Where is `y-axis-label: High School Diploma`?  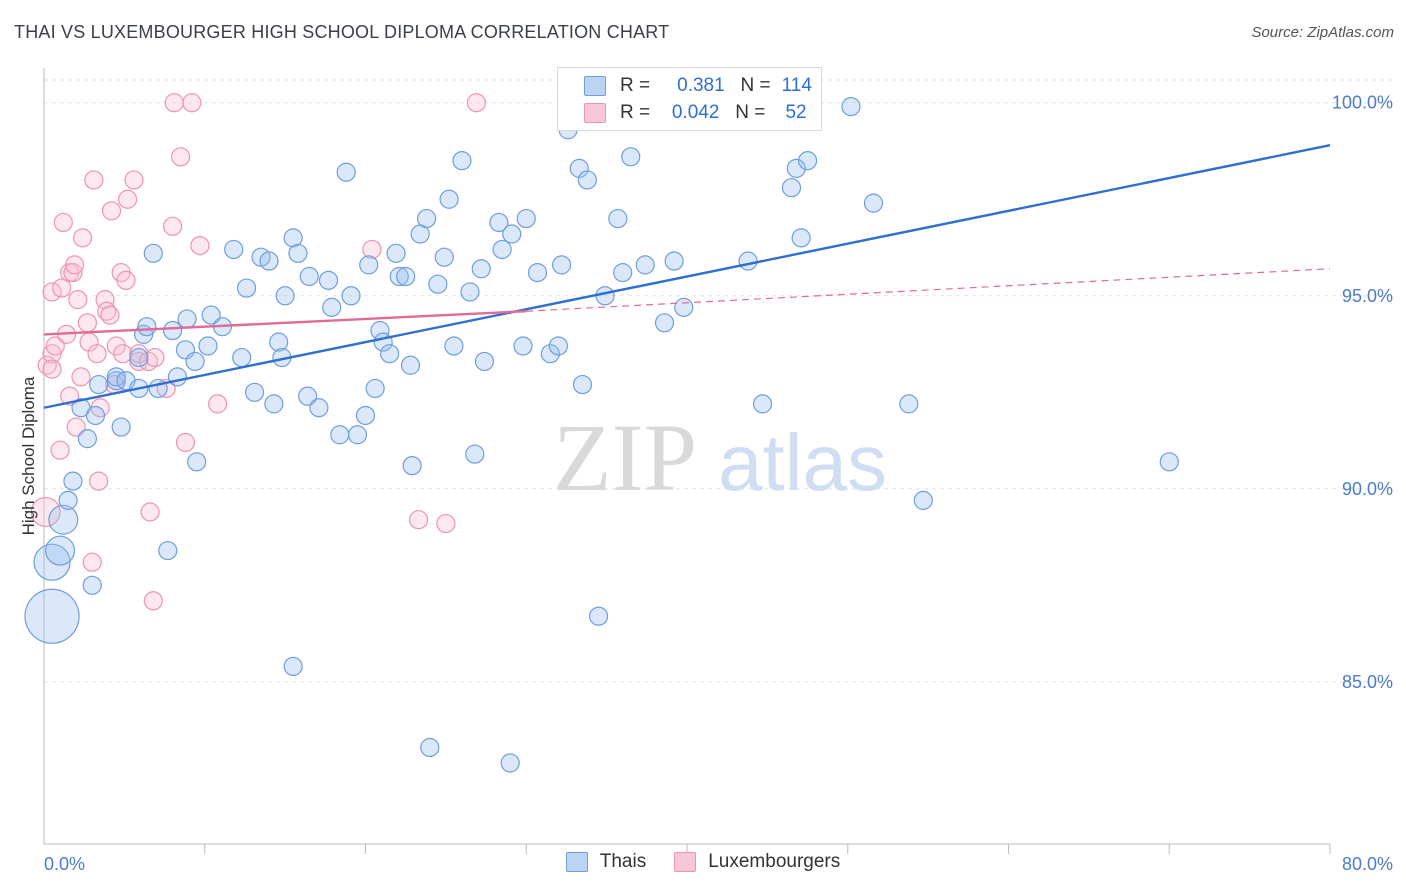 y-axis-label: High School Diploma is located at coordinates (28, 455).